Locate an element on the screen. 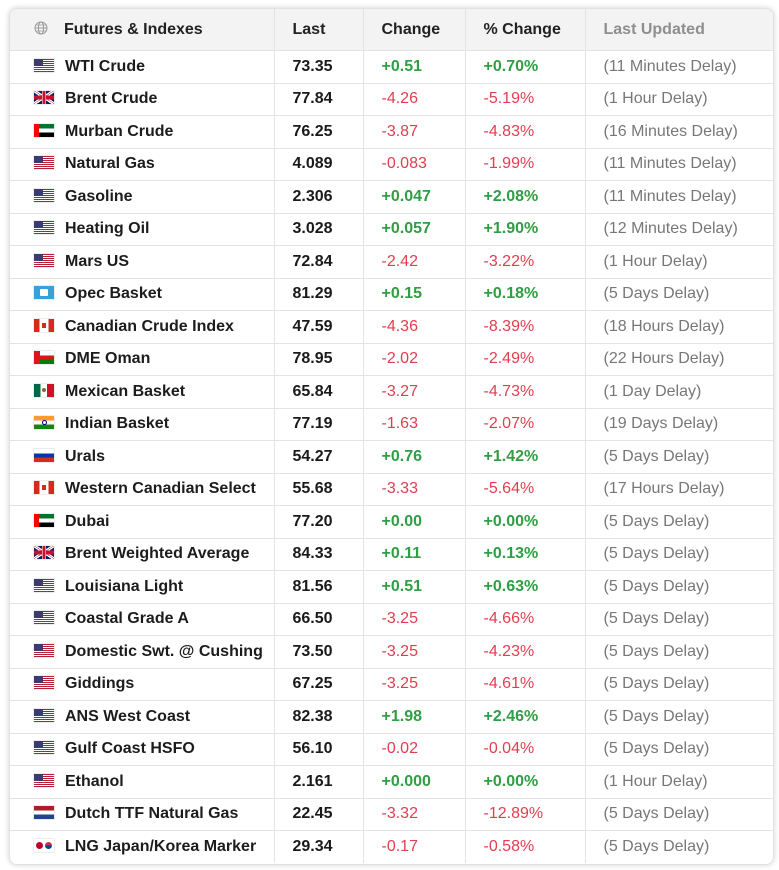 This screenshot has height=870, width=779. instrument-cell: Dutch TTF Natural Gas is located at coordinates (142, 814).